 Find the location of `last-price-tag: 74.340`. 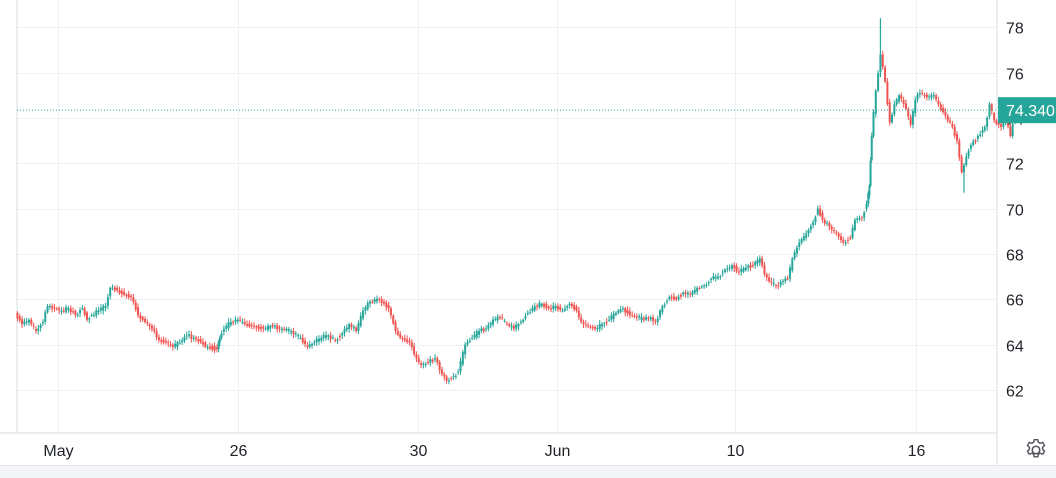

last-price-tag: 74.340 is located at coordinates (1027, 110).